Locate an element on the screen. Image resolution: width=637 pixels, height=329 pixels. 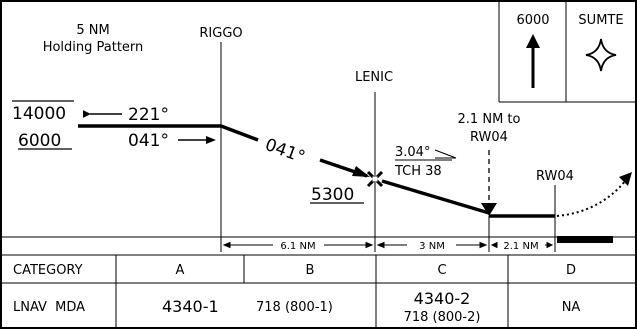
distance-arrows is located at coordinates (388, 245).